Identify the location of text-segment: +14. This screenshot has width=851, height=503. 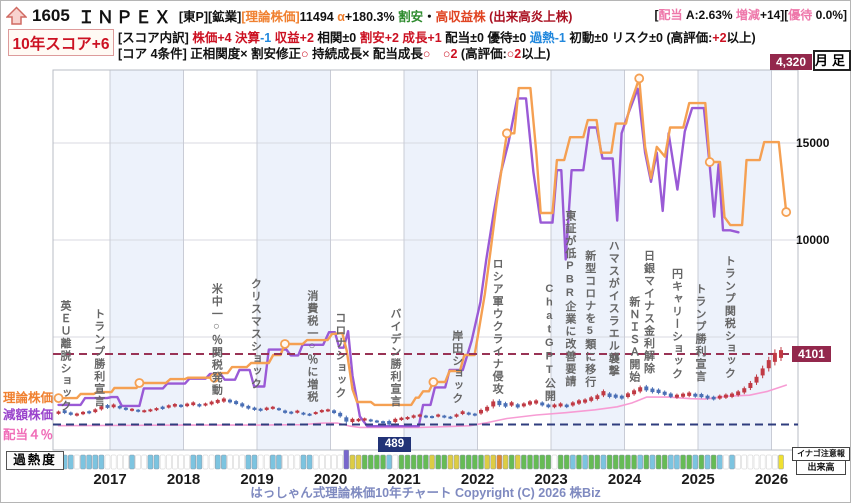
(770, 15).